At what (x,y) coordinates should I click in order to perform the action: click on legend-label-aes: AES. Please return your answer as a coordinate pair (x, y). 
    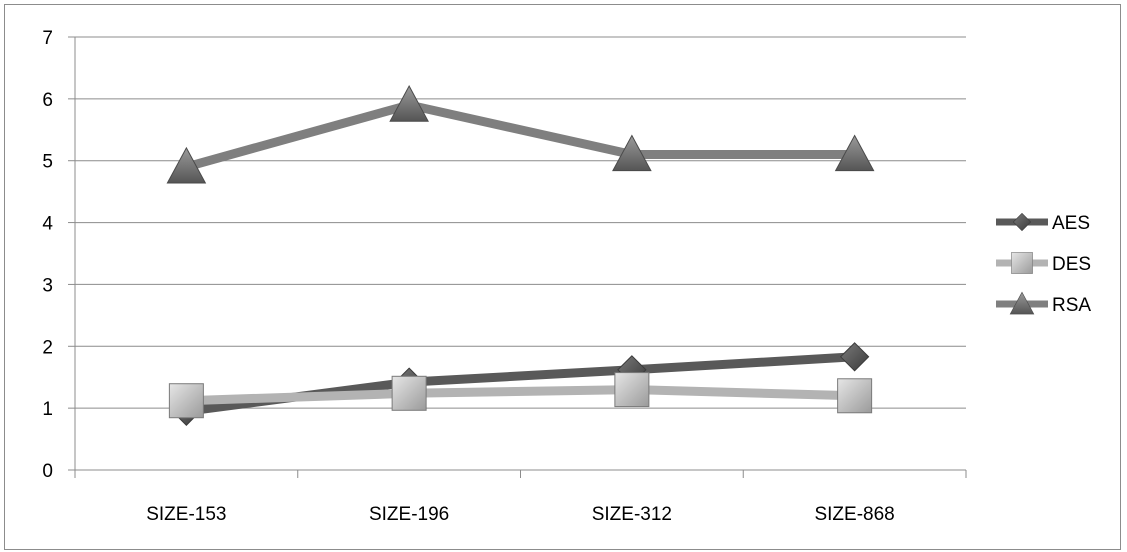
    Looking at the image, I should click on (1071, 223).